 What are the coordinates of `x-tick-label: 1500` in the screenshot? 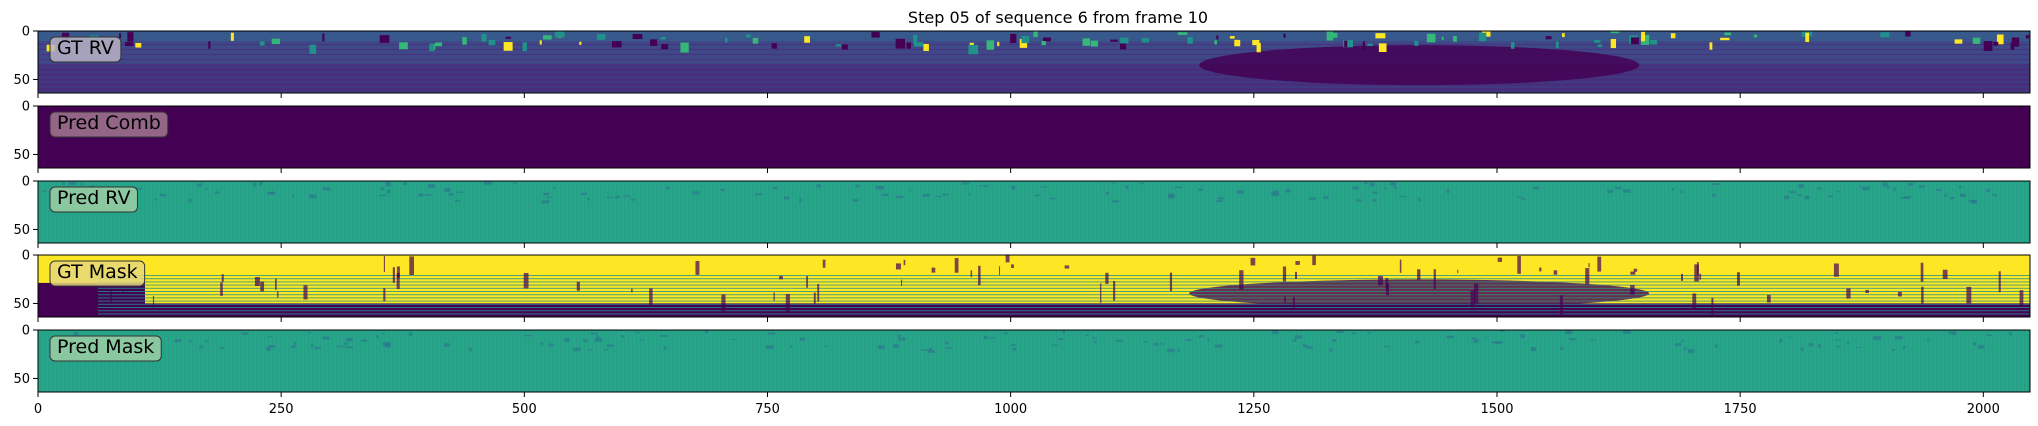 It's located at (1496, 409).